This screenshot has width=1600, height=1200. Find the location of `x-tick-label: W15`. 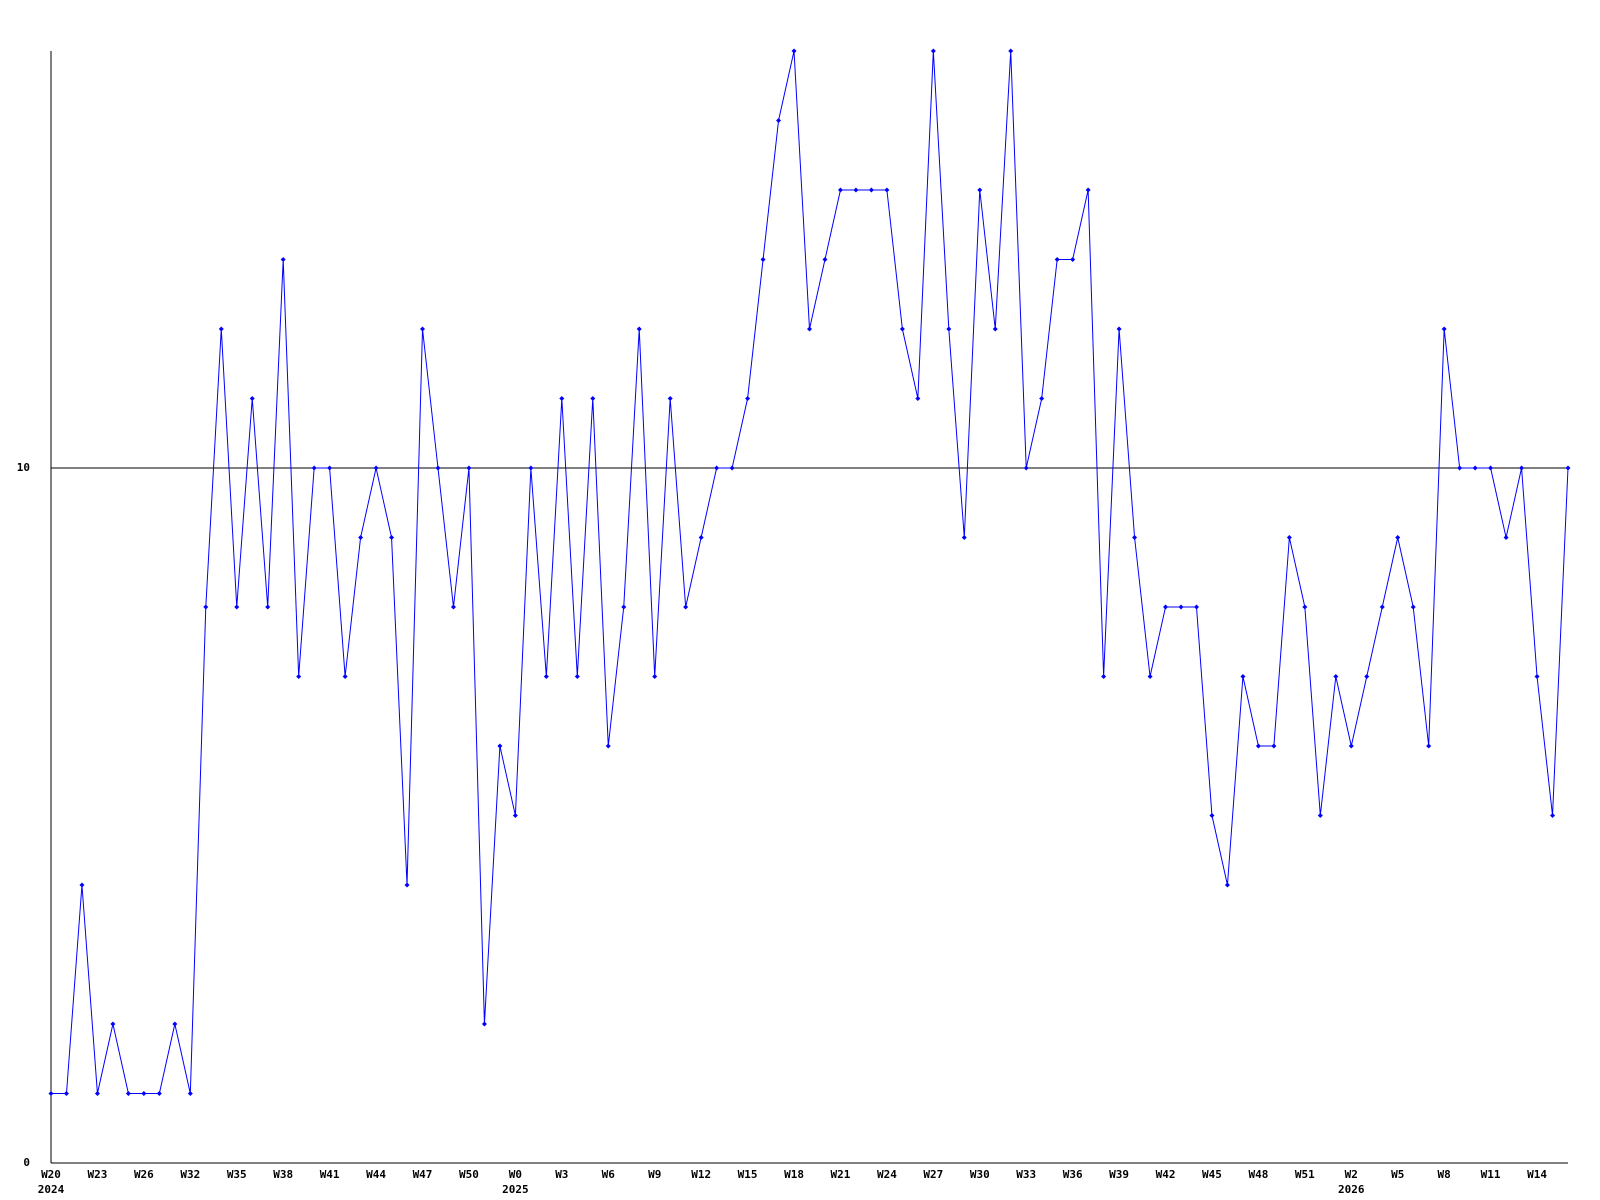

x-tick-label: W15 is located at coordinates (748, 1174).